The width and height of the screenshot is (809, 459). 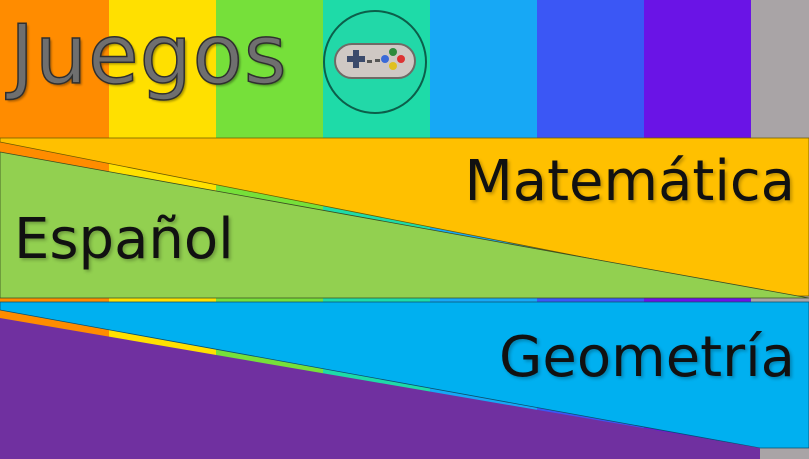 What do you see at coordinates (375, 62) in the screenshot?
I see `gamepad-icon` at bounding box center [375, 62].